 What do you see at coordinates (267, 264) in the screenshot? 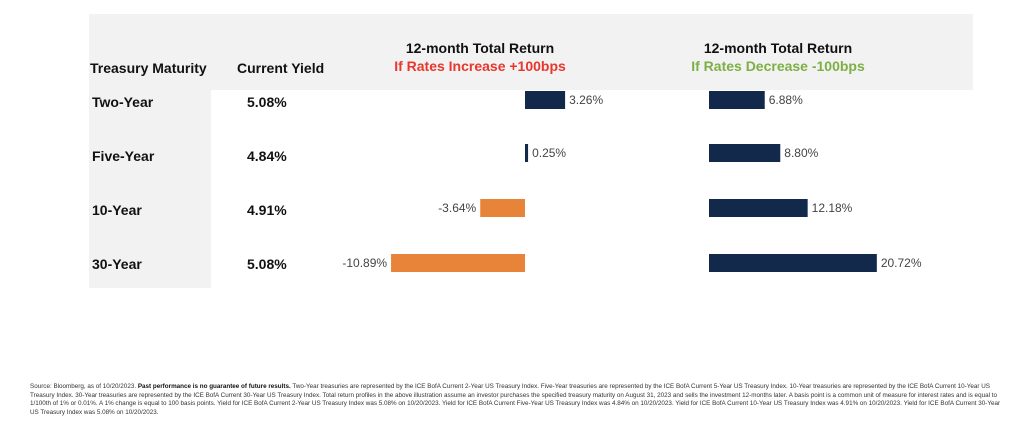
I see `row-yield-30-year: 5.08%` at bounding box center [267, 264].